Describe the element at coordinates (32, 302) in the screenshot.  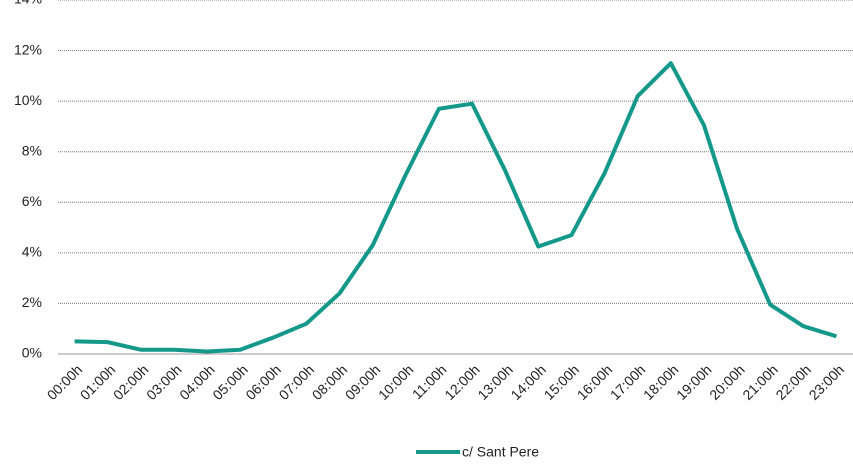
I see `y-tick-label: 2%` at that location.